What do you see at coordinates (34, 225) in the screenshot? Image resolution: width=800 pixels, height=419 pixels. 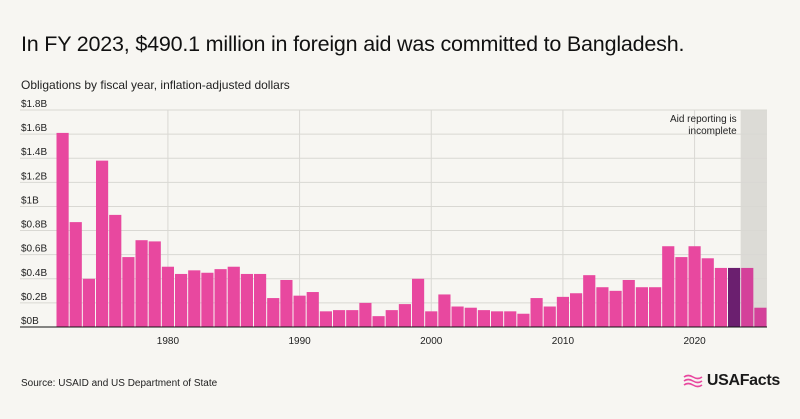 I see `y-tick-label: $0.8B` at bounding box center [34, 225].